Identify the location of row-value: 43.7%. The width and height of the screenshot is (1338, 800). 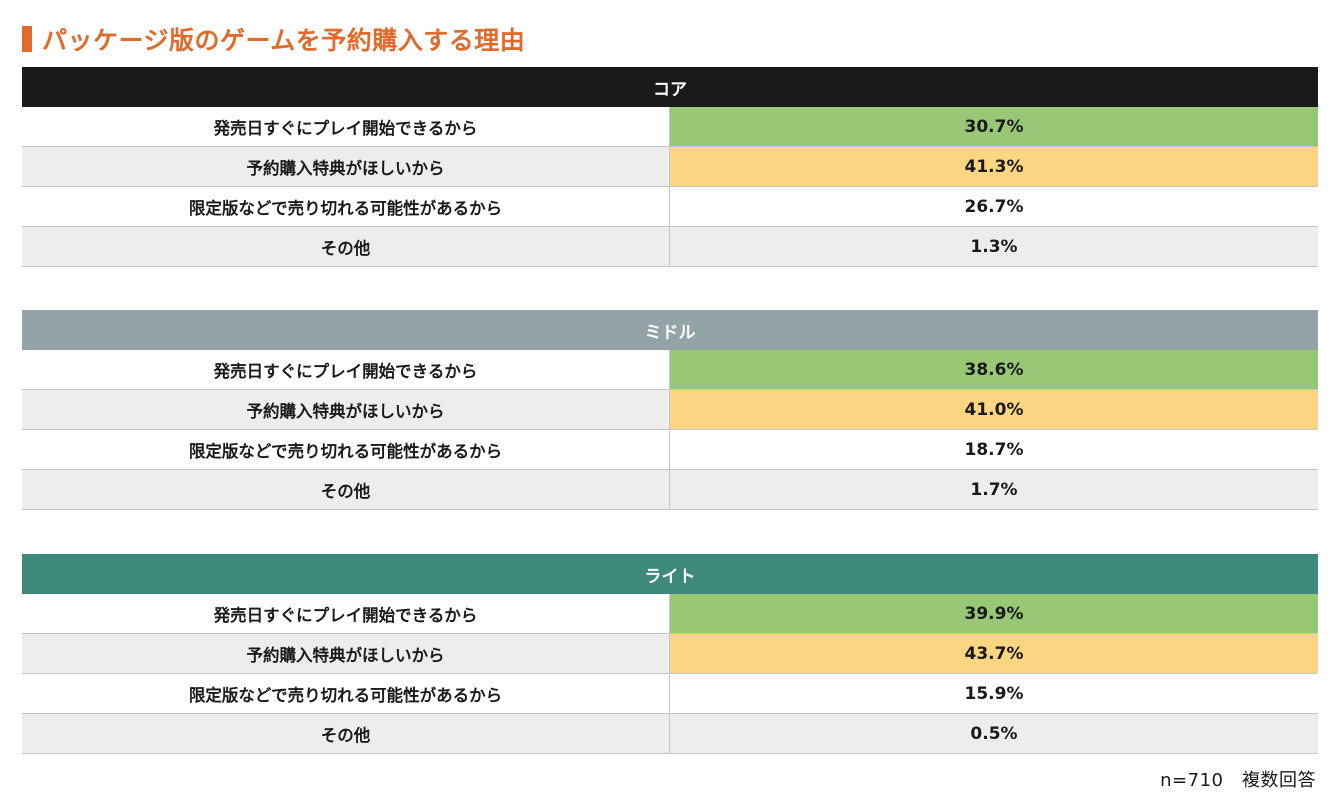
(994, 653).